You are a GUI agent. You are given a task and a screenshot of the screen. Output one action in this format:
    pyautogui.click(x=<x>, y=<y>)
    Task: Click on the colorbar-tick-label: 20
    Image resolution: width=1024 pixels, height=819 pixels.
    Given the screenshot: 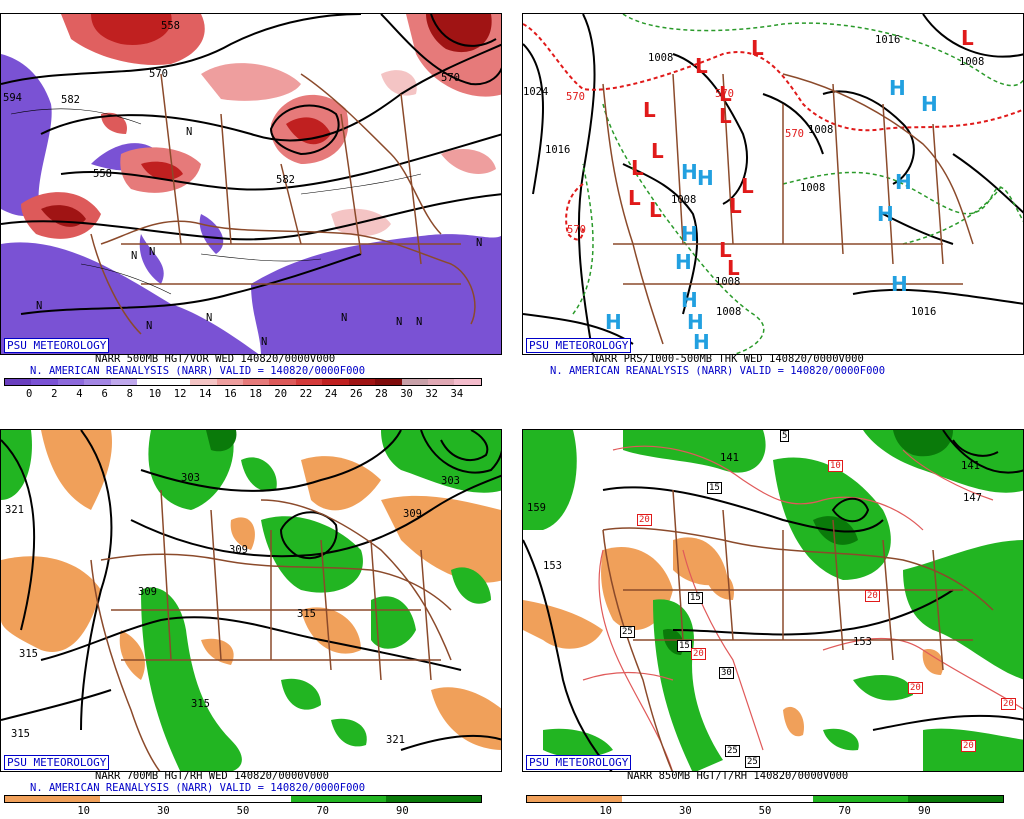 What is the action you would take?
    pyautogui.click(x=281, y=394)
    